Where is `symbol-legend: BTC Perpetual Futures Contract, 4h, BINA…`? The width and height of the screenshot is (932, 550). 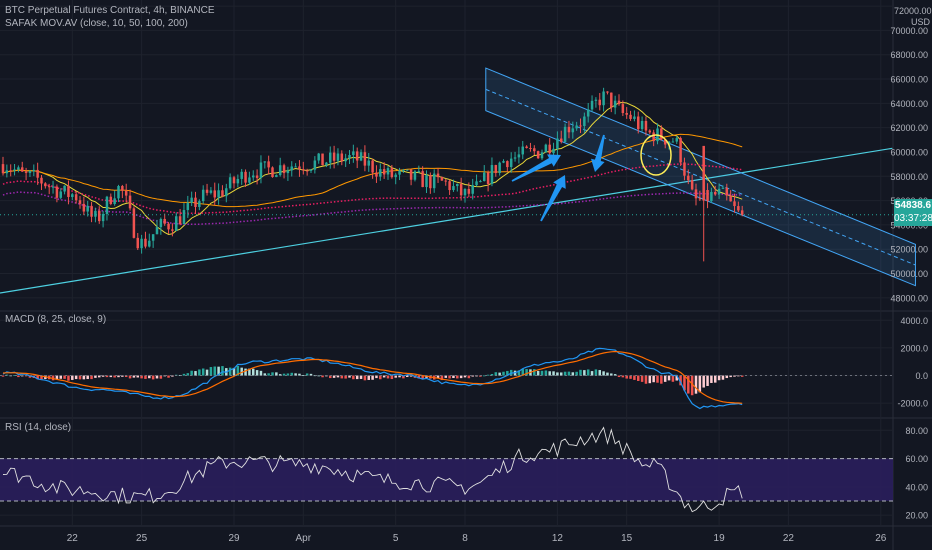 symbol-legend: BTC Perpetual Futures Contract, 4h, BINA… is located at coordinates (110, 10).